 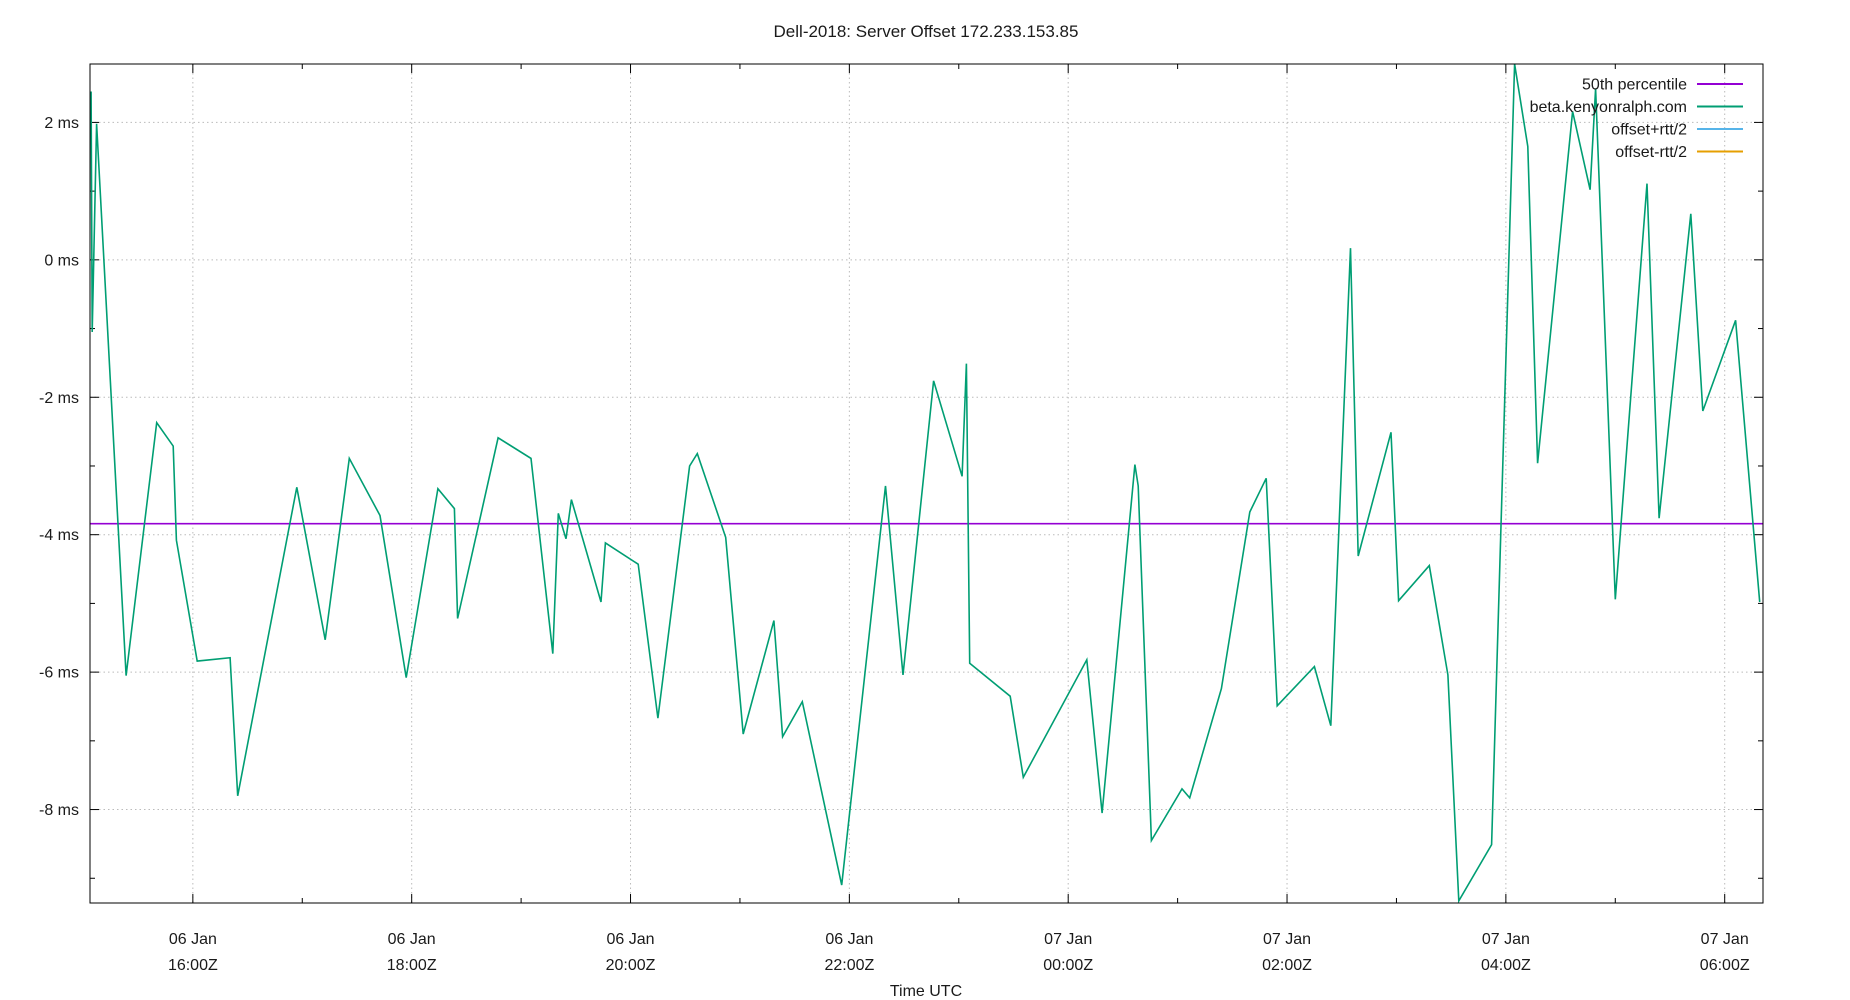 What do you see at coordinates (1634, 85) in the screenshot?
I see `legend-label: 50th percentile` at bounding box center [1634, 85].